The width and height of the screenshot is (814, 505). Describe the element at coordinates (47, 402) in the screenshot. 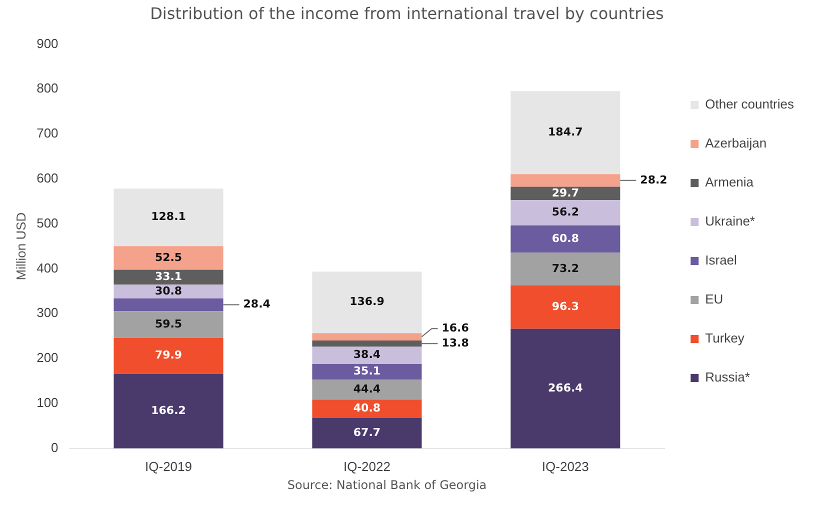

I see `y-tick-label: 100` at that location.